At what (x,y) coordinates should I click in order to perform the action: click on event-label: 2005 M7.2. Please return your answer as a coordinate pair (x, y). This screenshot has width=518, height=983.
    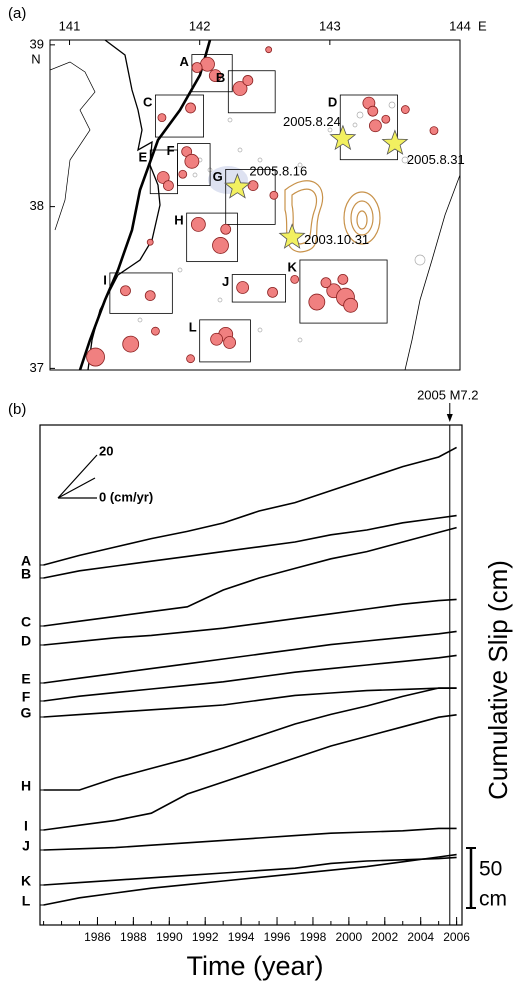
    Looking at the image, I should click on (447, 394).